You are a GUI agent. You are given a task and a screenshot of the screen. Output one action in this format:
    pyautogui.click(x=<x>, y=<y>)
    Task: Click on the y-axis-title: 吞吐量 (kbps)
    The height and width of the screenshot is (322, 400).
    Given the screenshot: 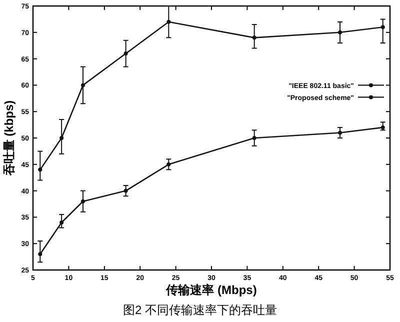 What is the action you would take?
    pyautogui.click(x=9, y=138)
    